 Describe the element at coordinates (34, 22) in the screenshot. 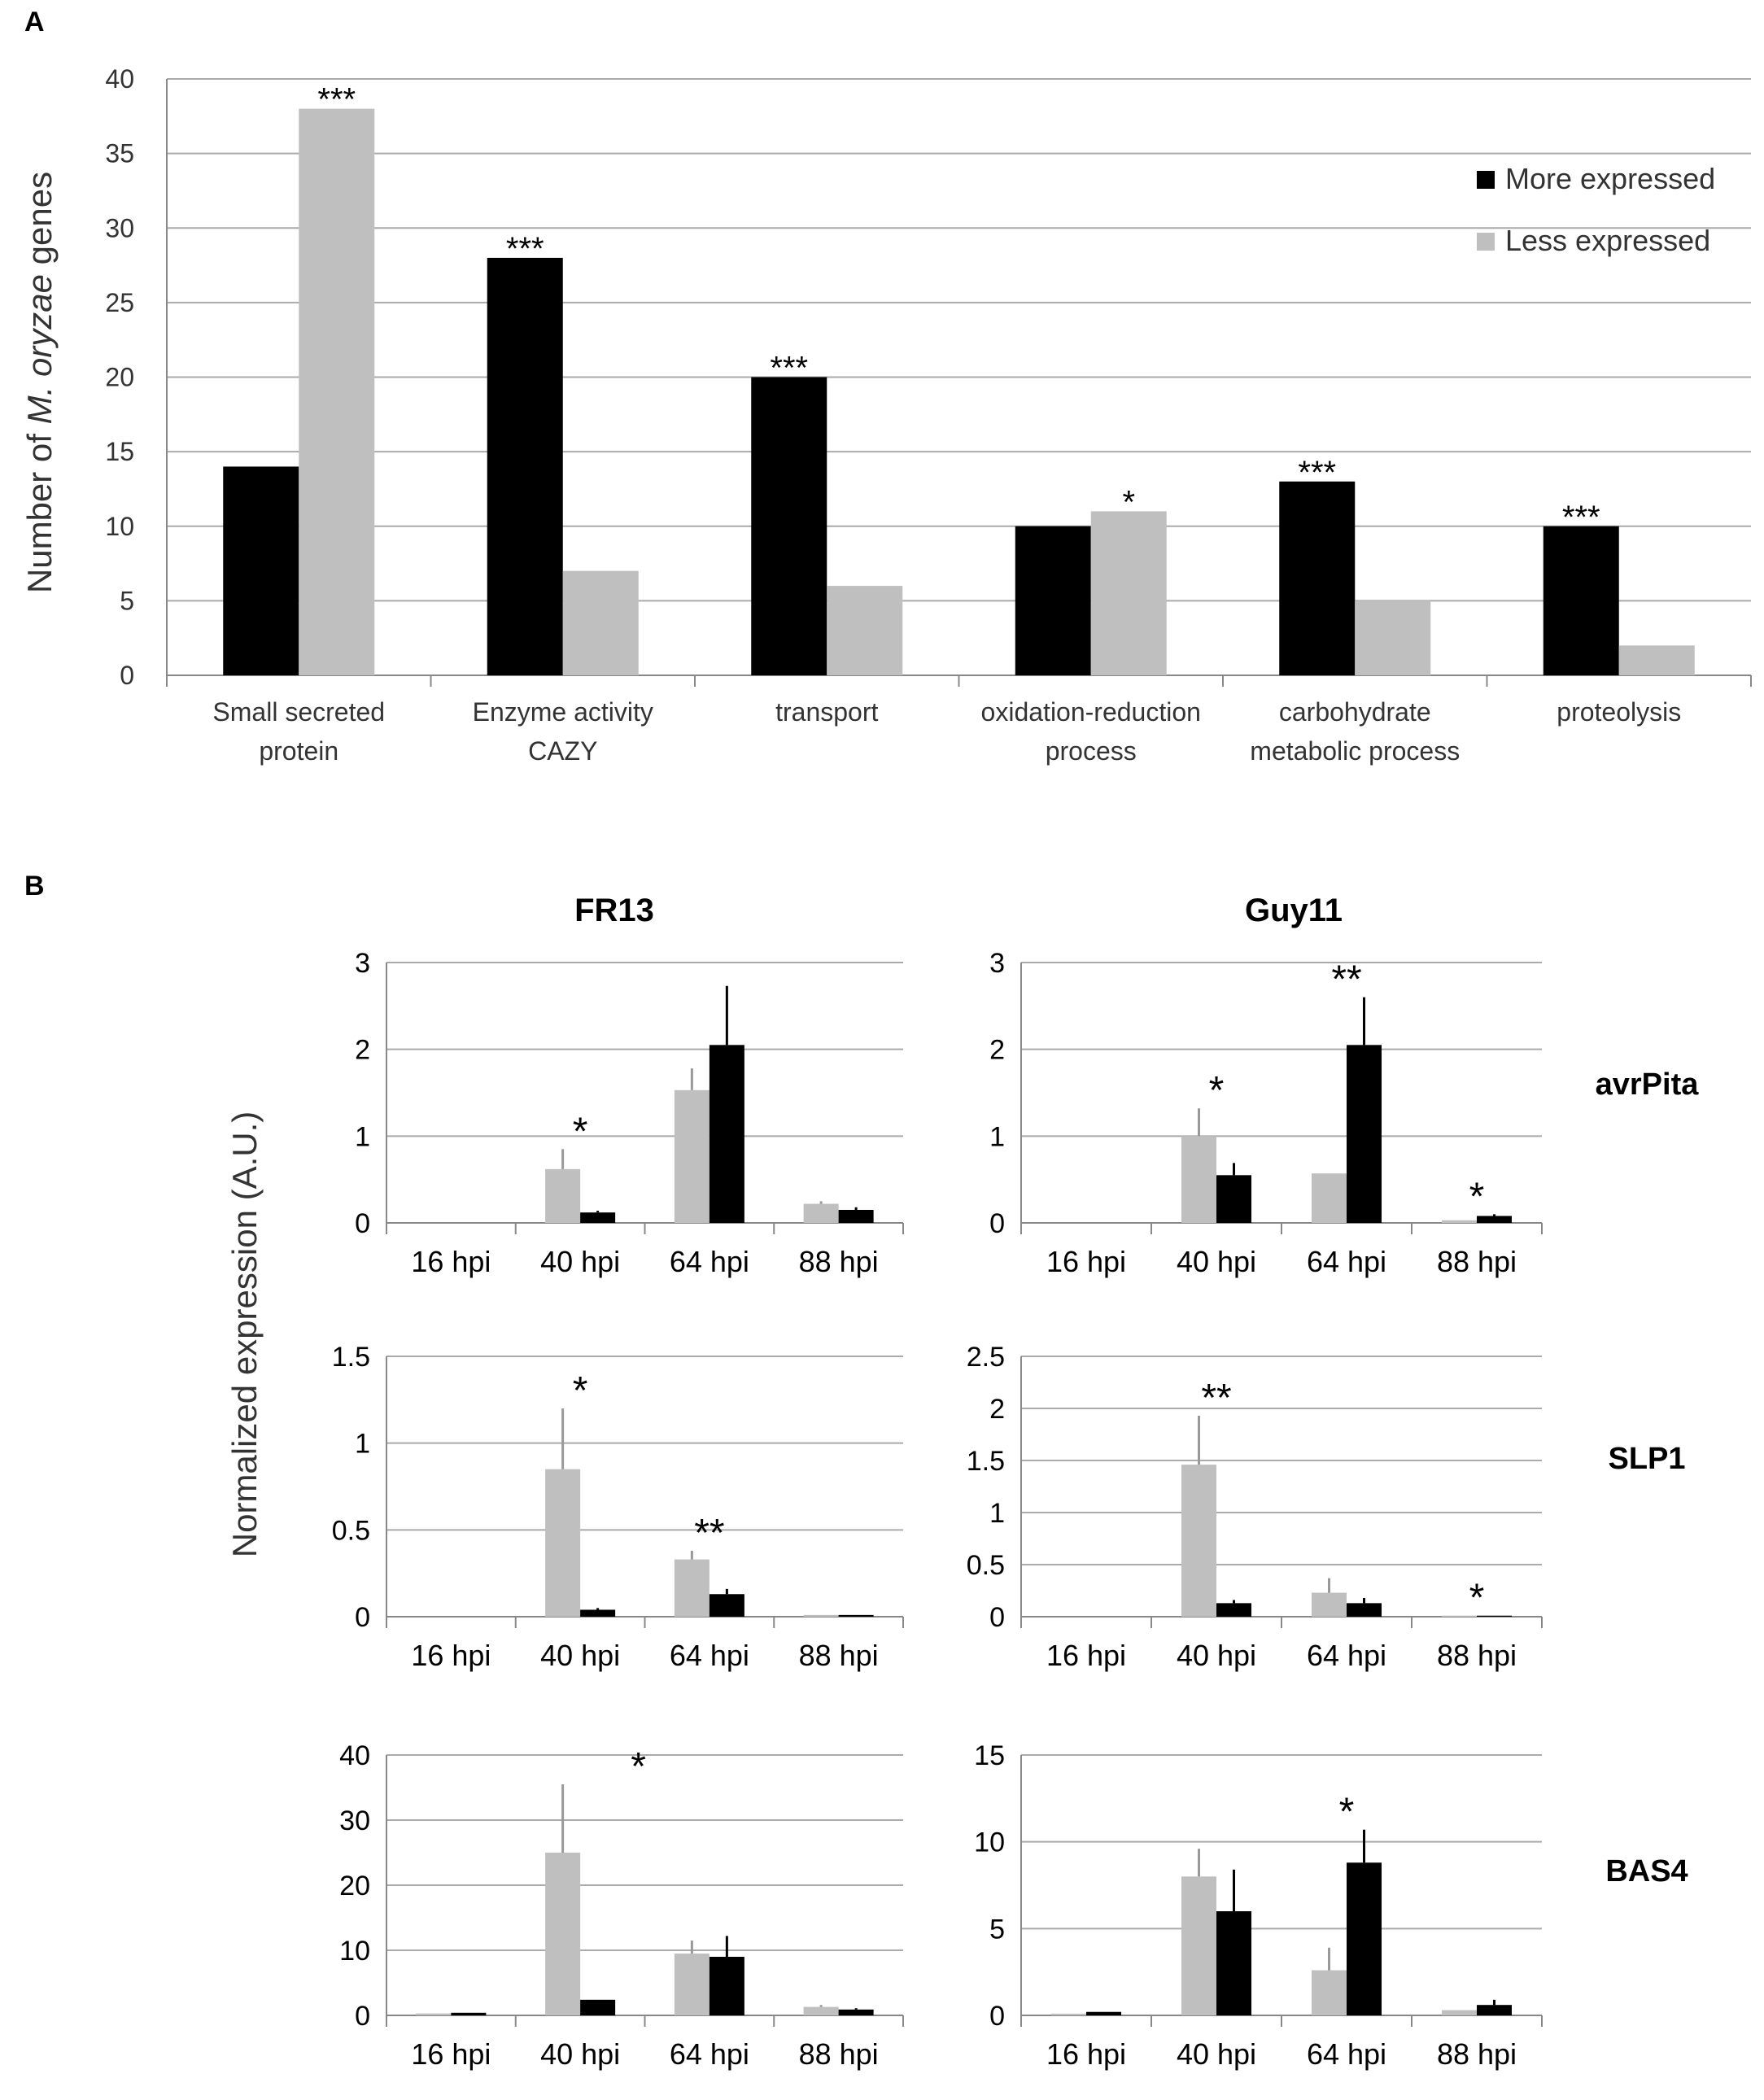

I see `panel-a-label: A` at that location.